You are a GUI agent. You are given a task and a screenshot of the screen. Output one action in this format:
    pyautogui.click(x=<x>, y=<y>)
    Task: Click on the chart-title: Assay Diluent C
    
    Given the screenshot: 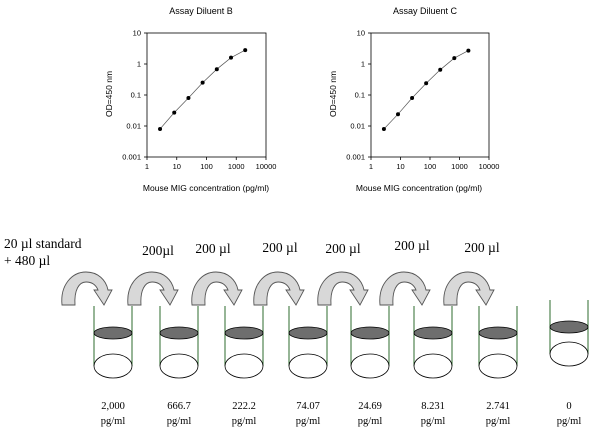 What is the action you would take?
    pyautogui.click(x=425, y=11)
    